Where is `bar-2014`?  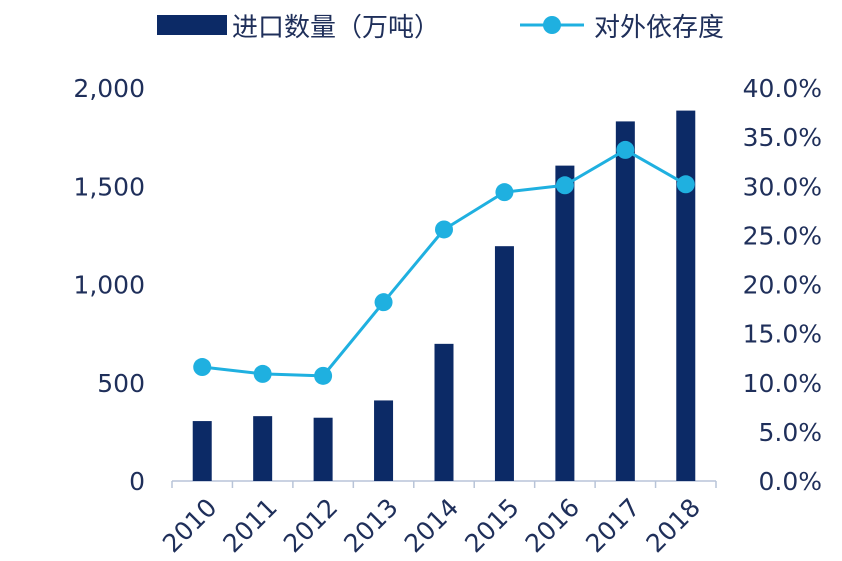 bar-2014 is located at coordinates (444, 412).